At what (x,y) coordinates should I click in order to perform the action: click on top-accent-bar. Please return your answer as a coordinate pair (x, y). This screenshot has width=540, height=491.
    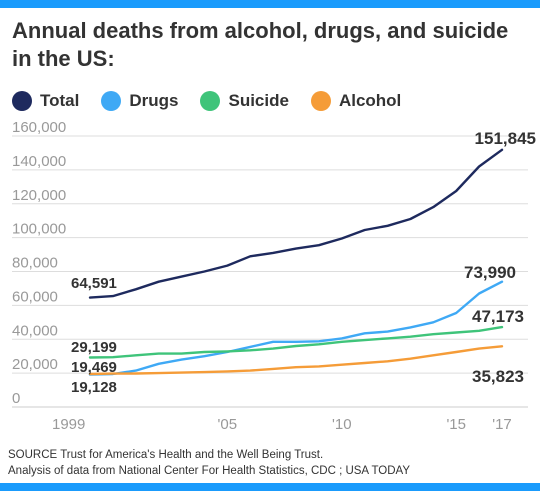
    Looking at the image, I should click on (270, 4).